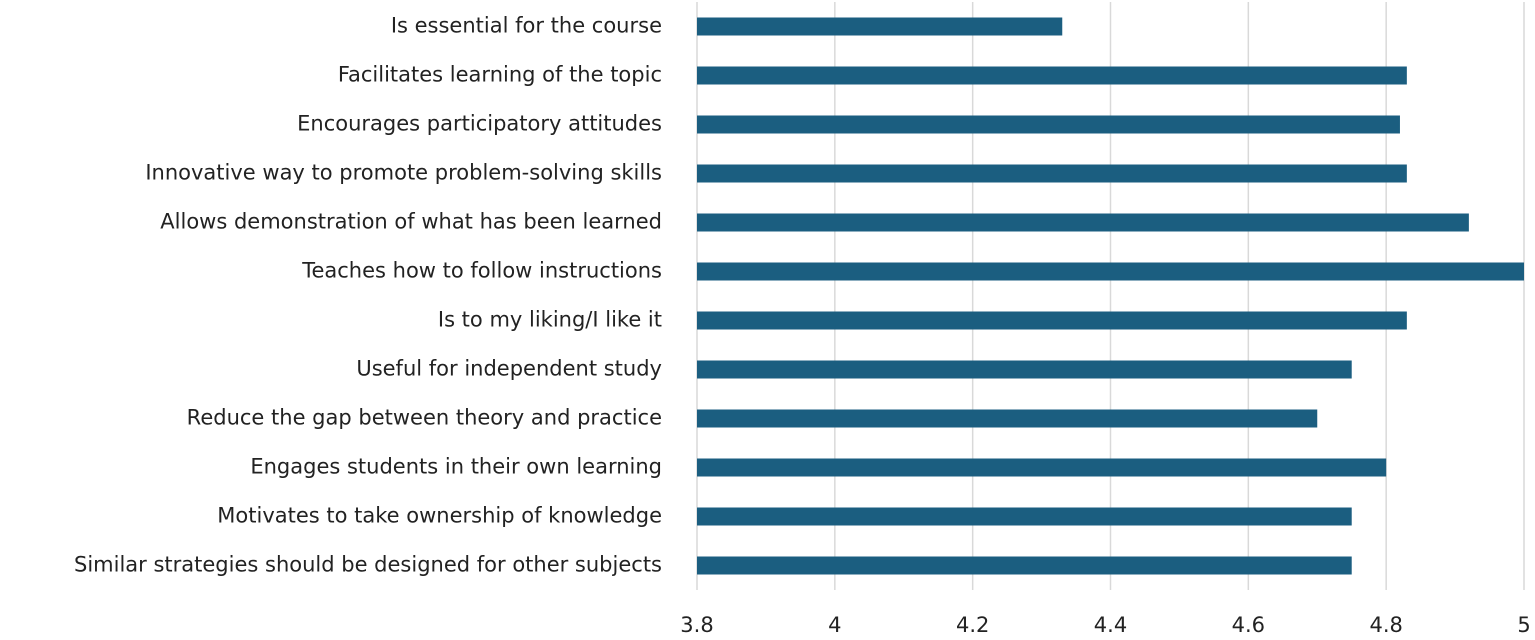 Image resolution: width=1535 pixels, height=640 pixels. Describe the element at coordinates (509, 369) in the screenshot. I see `y-tick-label: Useful for independent study` at that location.